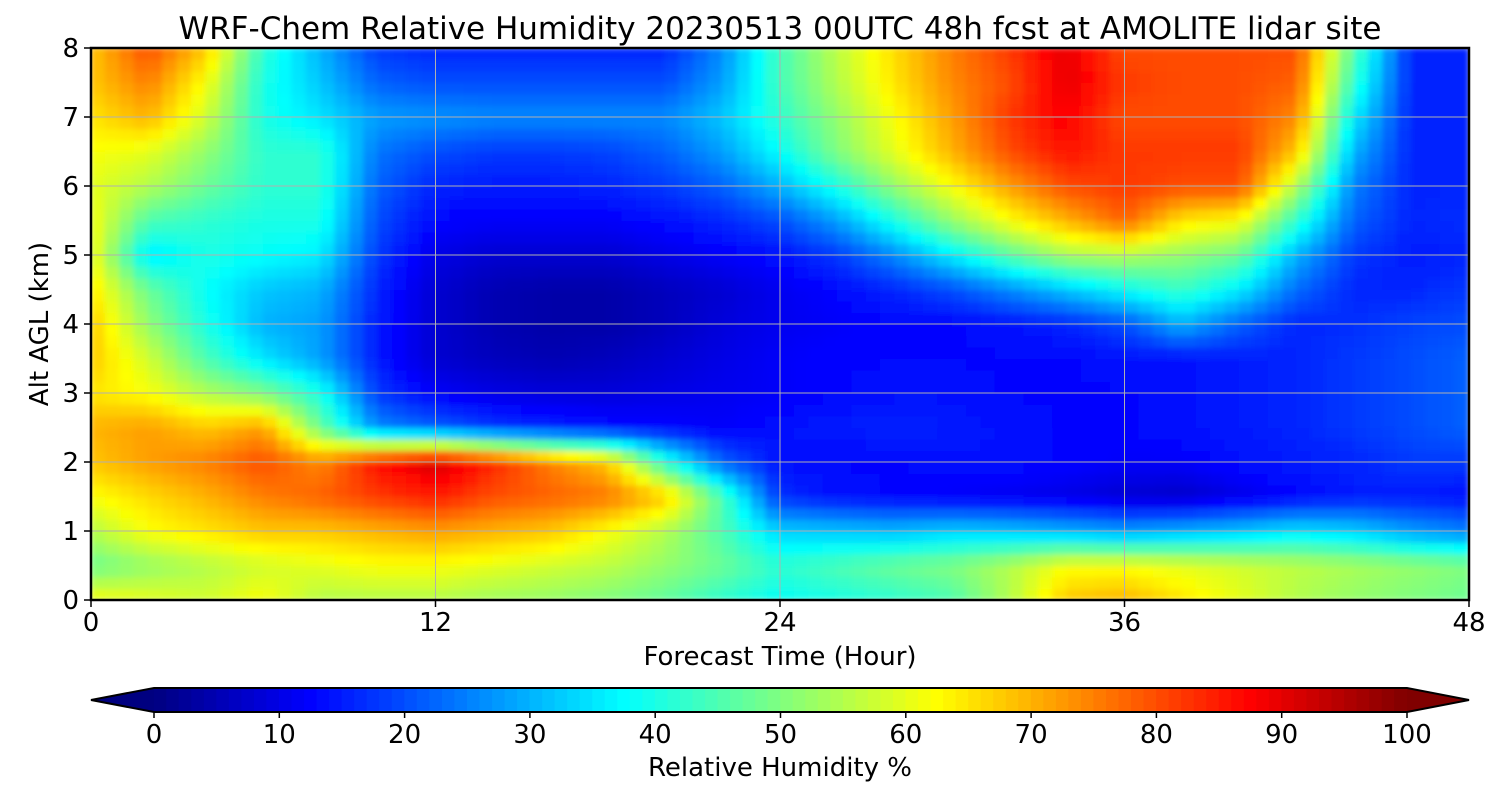 This screenshot has width=1500, height=800. What do you see at coordinates (461, 700) in the screenshot?
I see `colorbar-segment` at bounding box center [461, 700].